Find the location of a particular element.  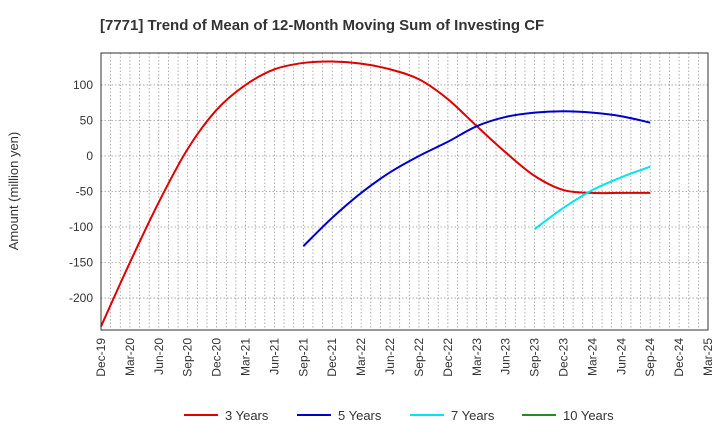

y-tick-label: -200 is located at coordinates (81, 298).